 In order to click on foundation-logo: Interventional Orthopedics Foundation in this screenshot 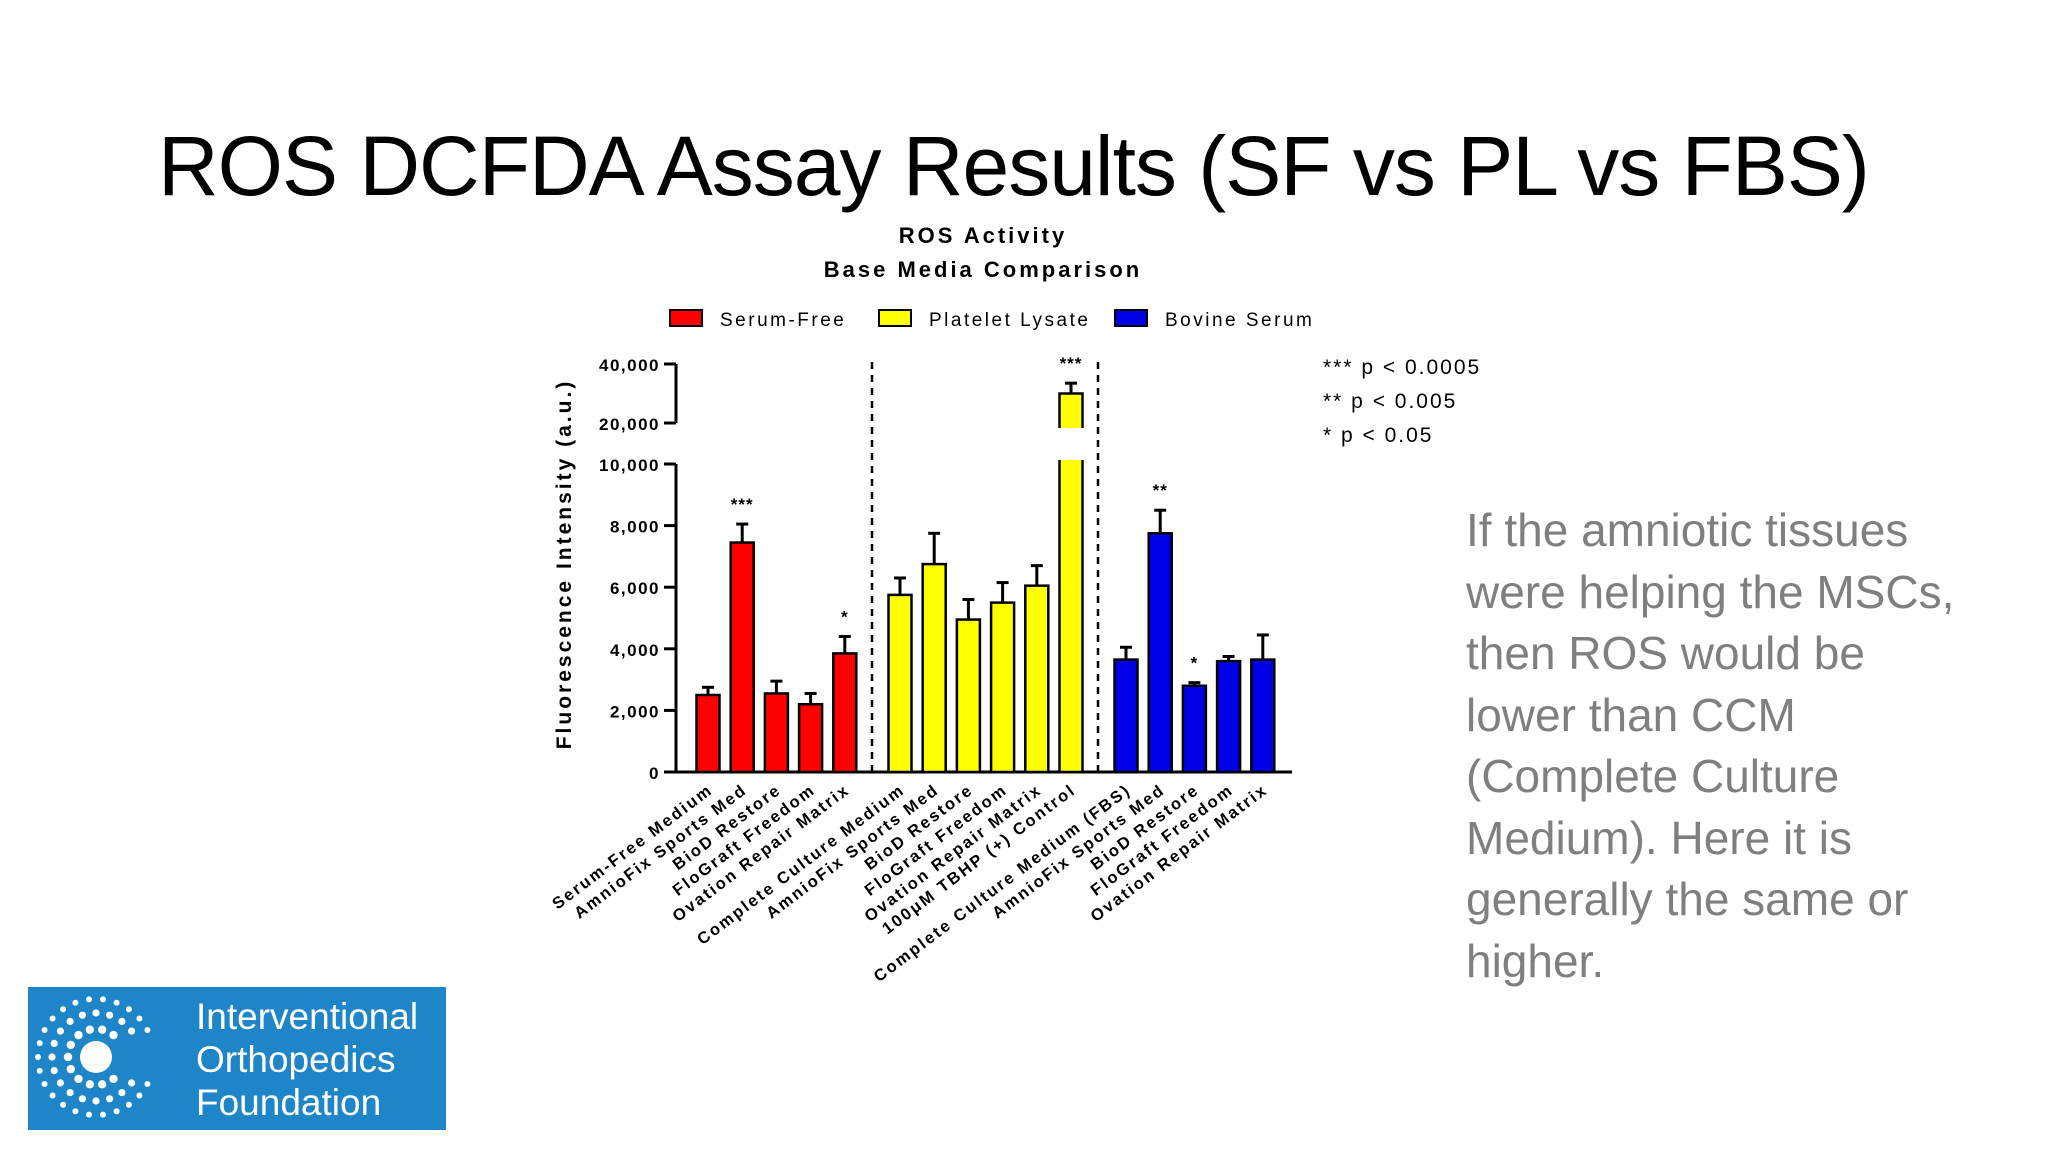, I will do `click(237, 1058)`.